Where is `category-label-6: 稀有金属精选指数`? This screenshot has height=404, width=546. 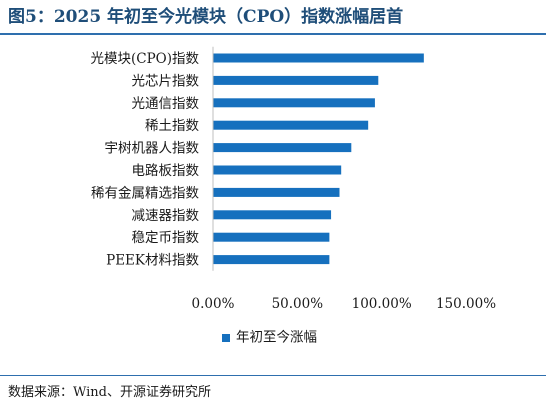
category-label-6: 稀有金属精选指数 is located at coordinates (145, 193).